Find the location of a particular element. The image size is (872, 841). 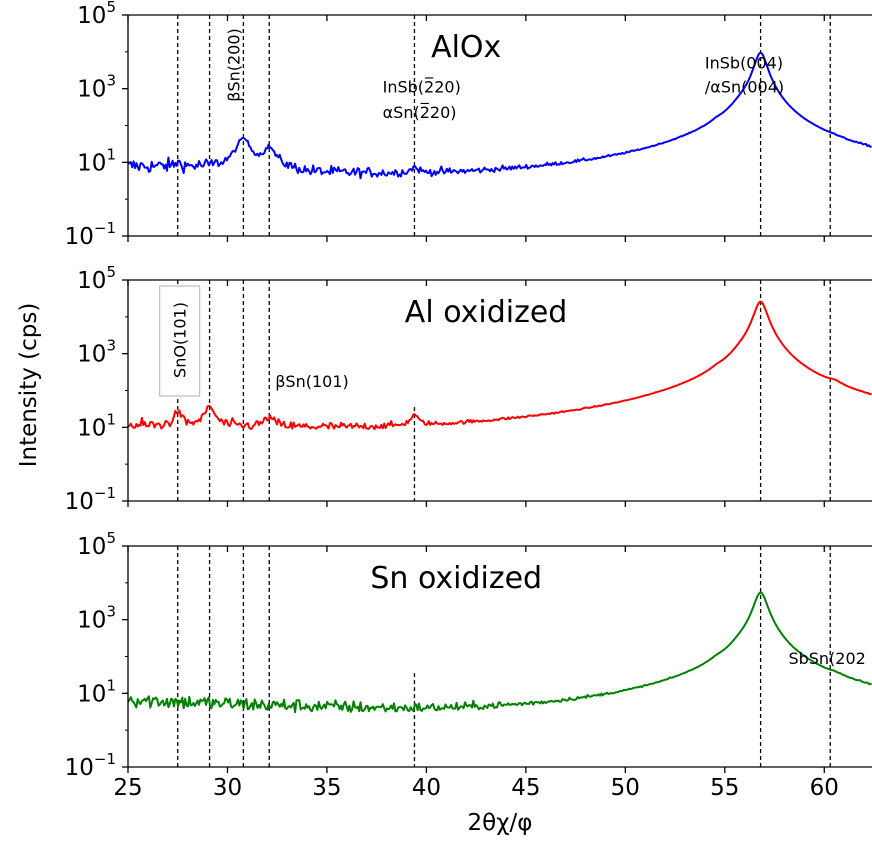

annotation-box is located at coordinates (180, 341).